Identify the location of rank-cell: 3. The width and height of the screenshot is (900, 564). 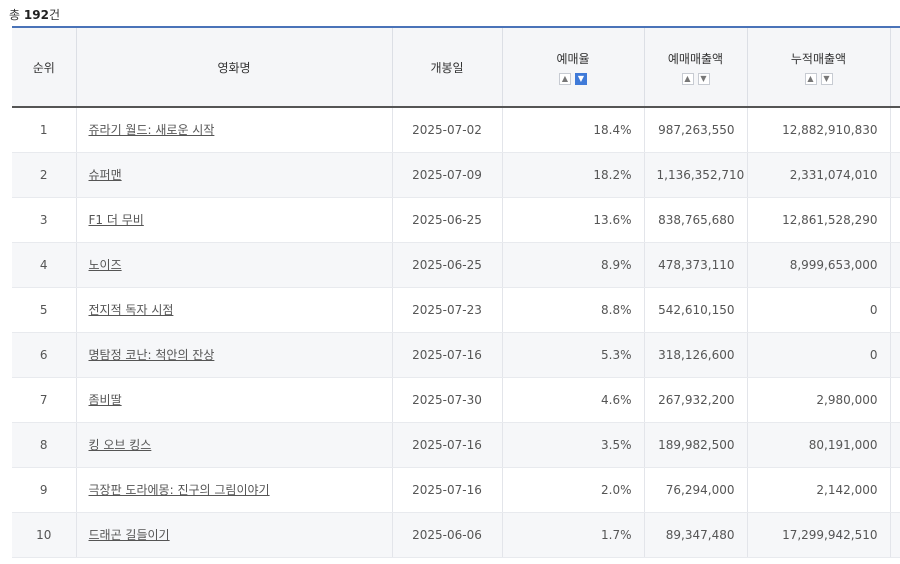
(44, 220).